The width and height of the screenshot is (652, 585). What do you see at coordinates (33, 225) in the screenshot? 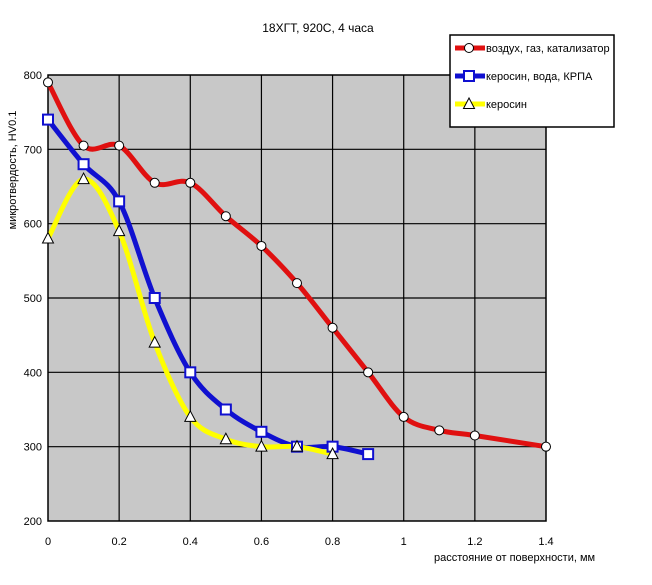
I see `y-tick-label: 600` at bounding box center [33, 225].